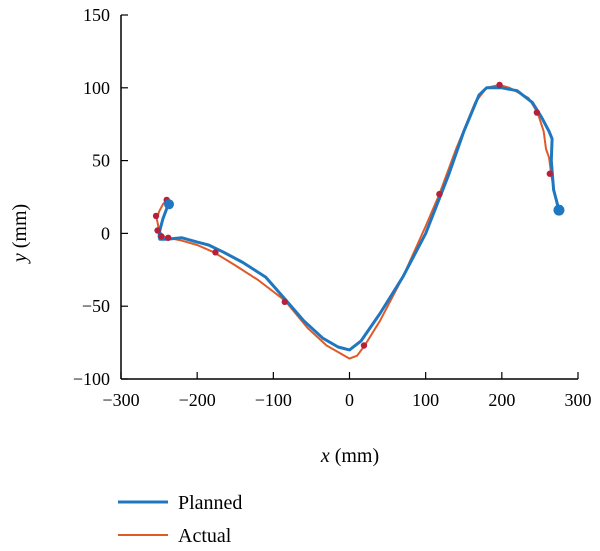  What do you see at coordinates (425, 400) in the screenshot?
I see `x-tick-label: 100` at bounding box center [425, 400].